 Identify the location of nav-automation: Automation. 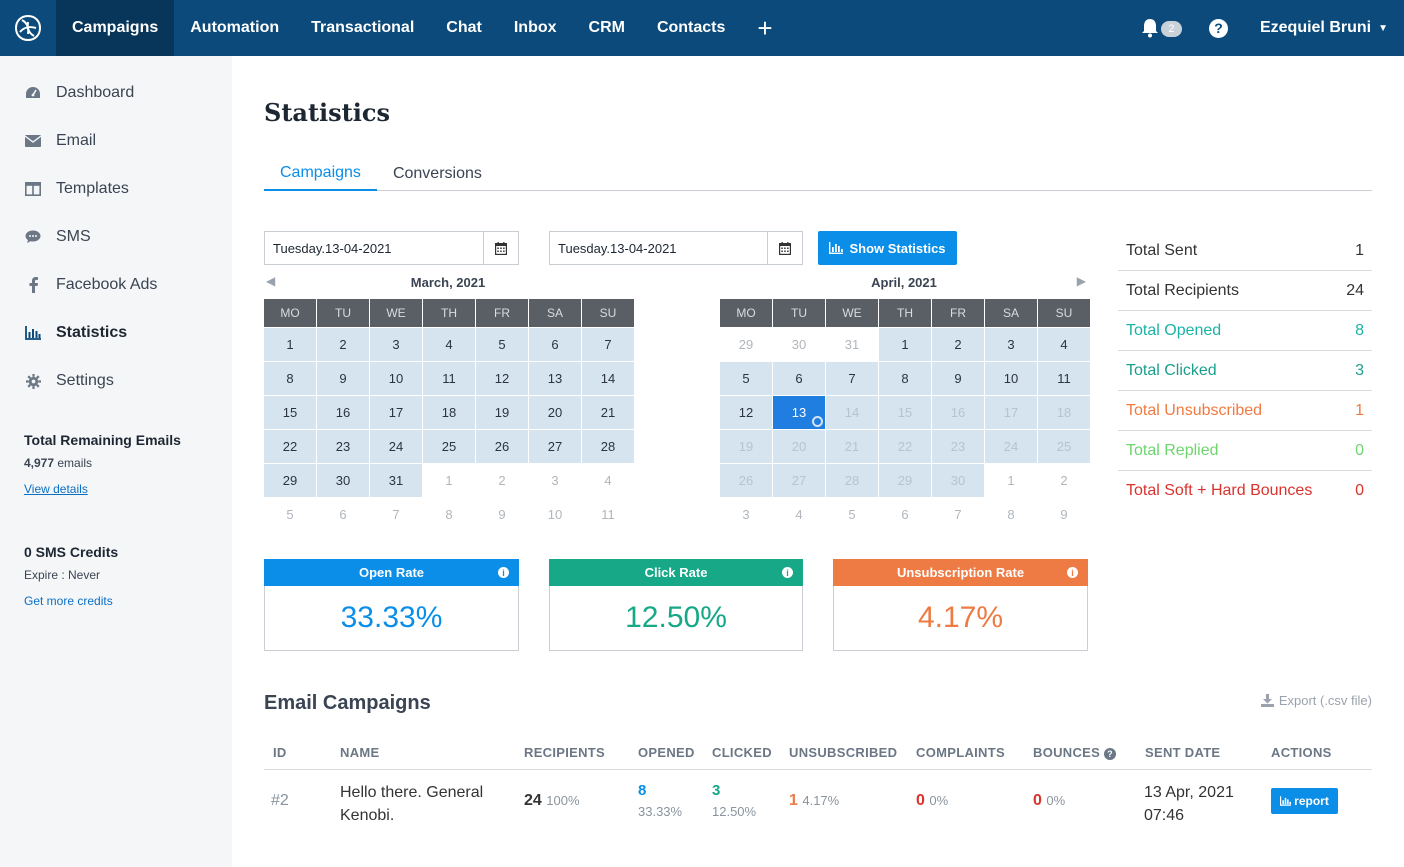
(235, 27).